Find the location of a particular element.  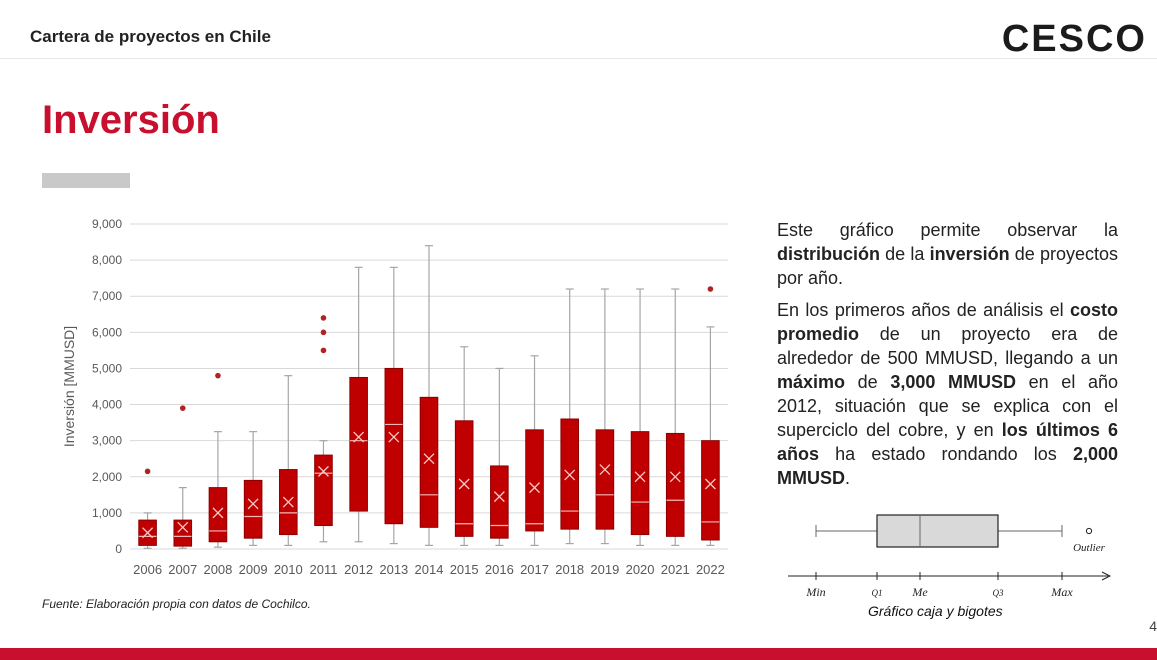

box-2022 is located at coordinates (710, 416).